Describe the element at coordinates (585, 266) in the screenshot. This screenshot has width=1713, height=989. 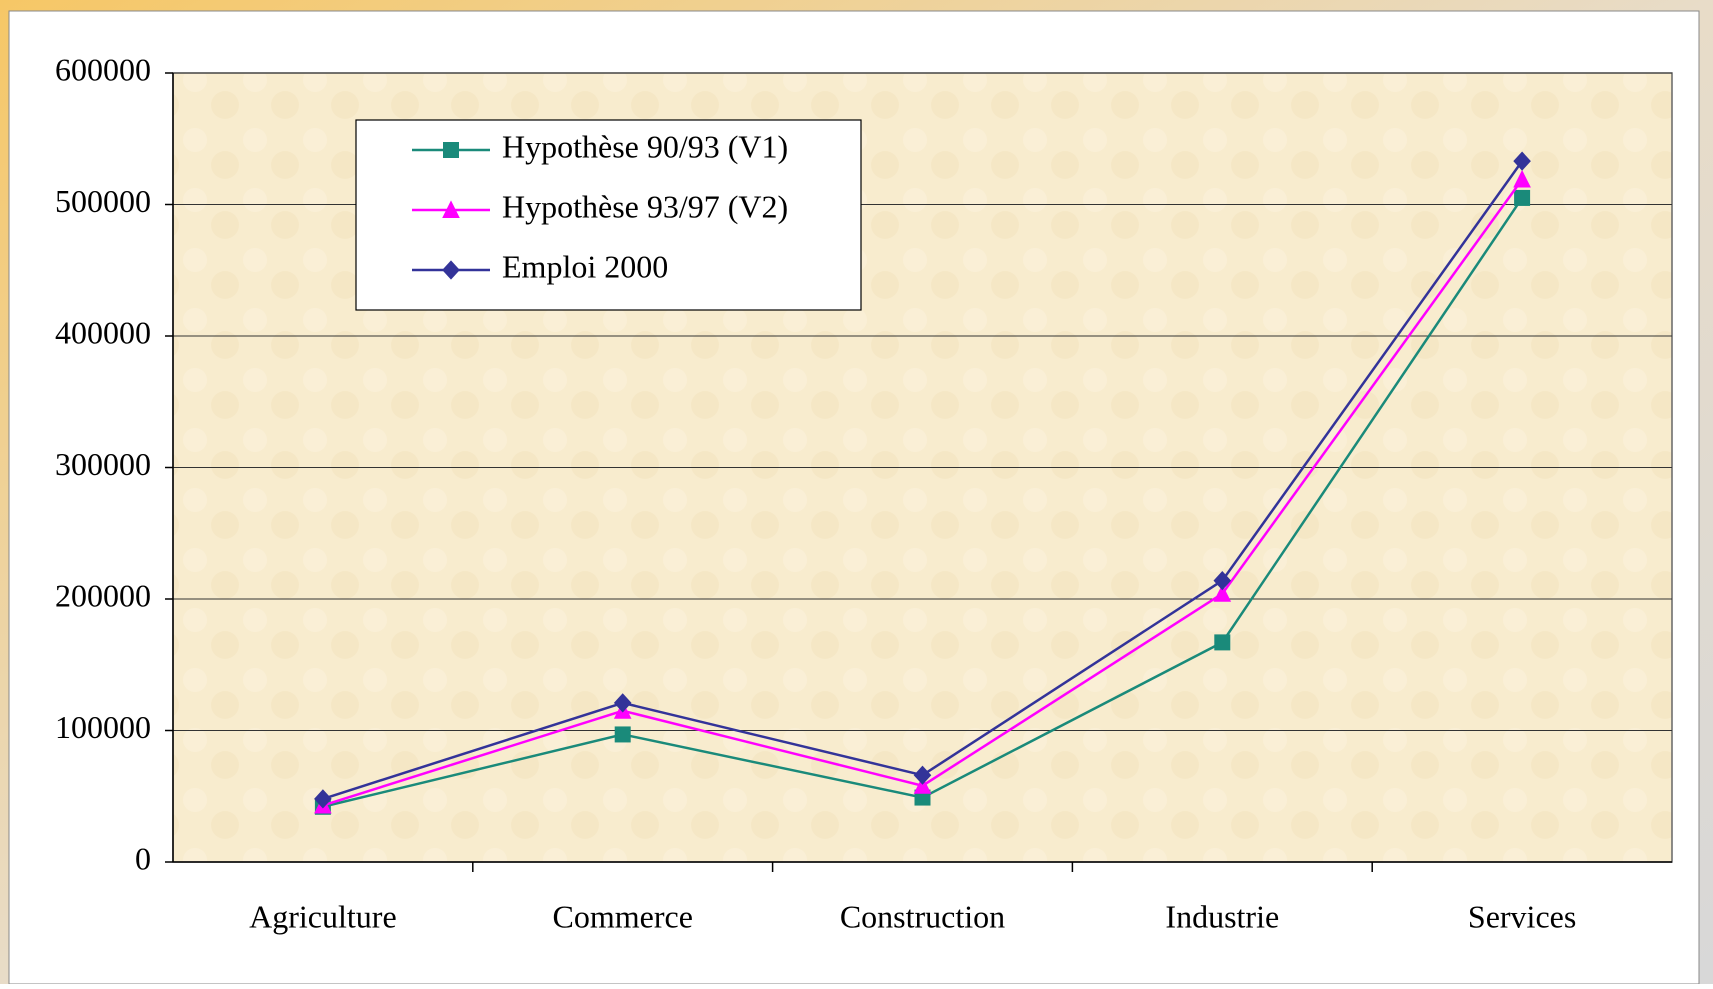
I see `legend-label: Emploi 2000` at that location.